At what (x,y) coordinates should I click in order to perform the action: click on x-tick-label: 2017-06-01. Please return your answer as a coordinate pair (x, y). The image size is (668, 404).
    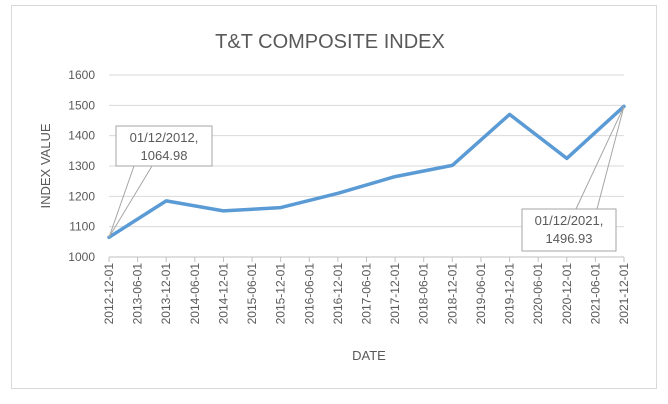
    Looking at the image, I should click on (367, 294).